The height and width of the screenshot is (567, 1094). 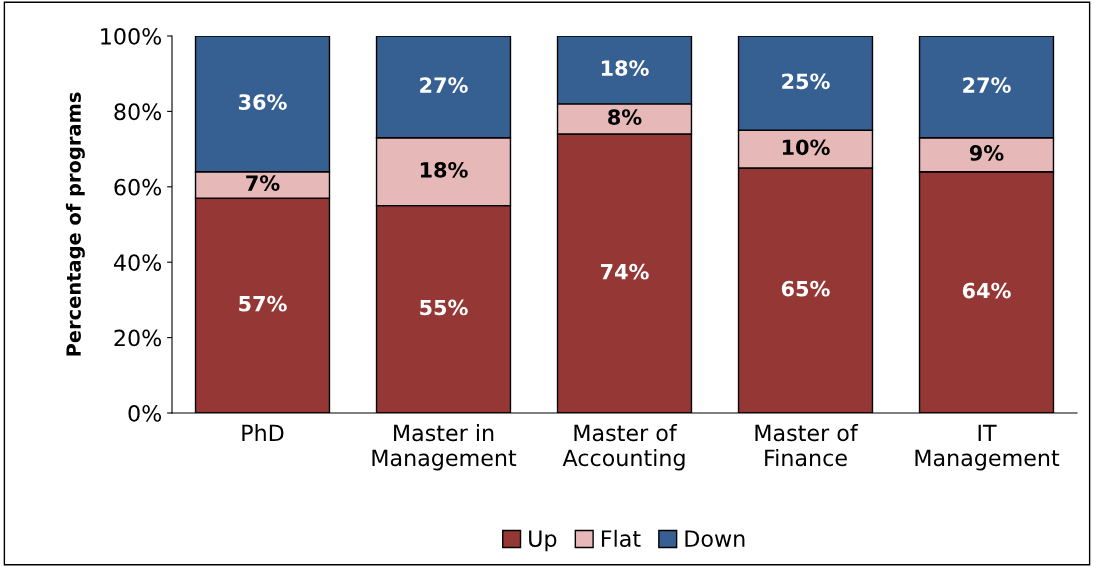 I want to click on y-tick-label: 100%, so click(x=131, y=36).